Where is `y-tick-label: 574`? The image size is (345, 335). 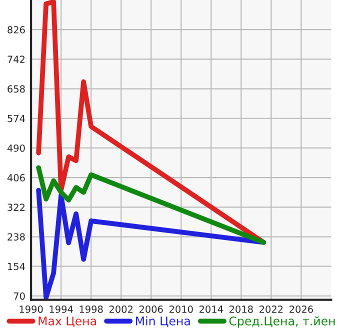
y-tick-label: 574 is located at coordinates (16, 118).